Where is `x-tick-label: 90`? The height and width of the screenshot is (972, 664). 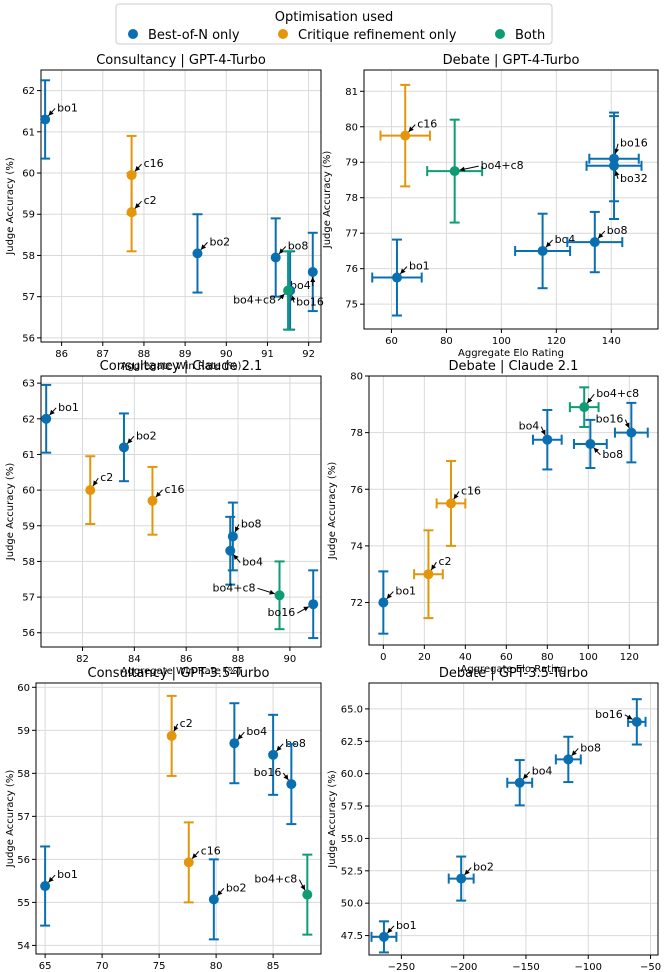
x-tick-label: 90 is located at coordinates (290, 659).